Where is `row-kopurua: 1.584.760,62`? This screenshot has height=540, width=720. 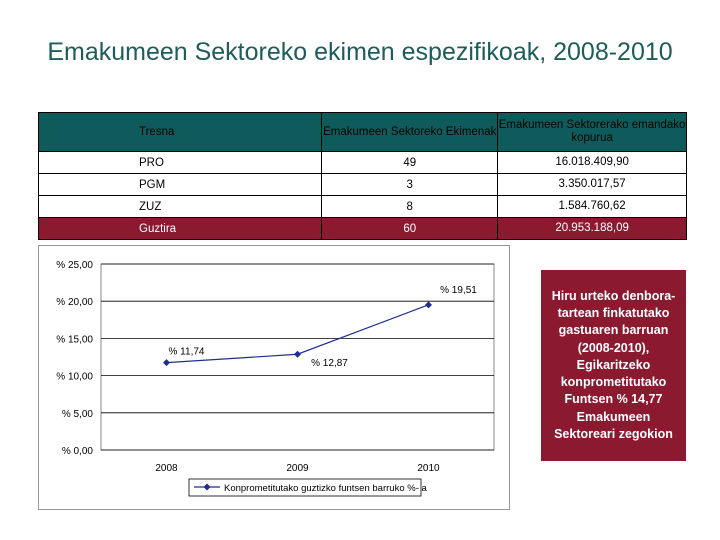
row-kopurua: 1.584.760,62 is located at coordinates (592, 206).